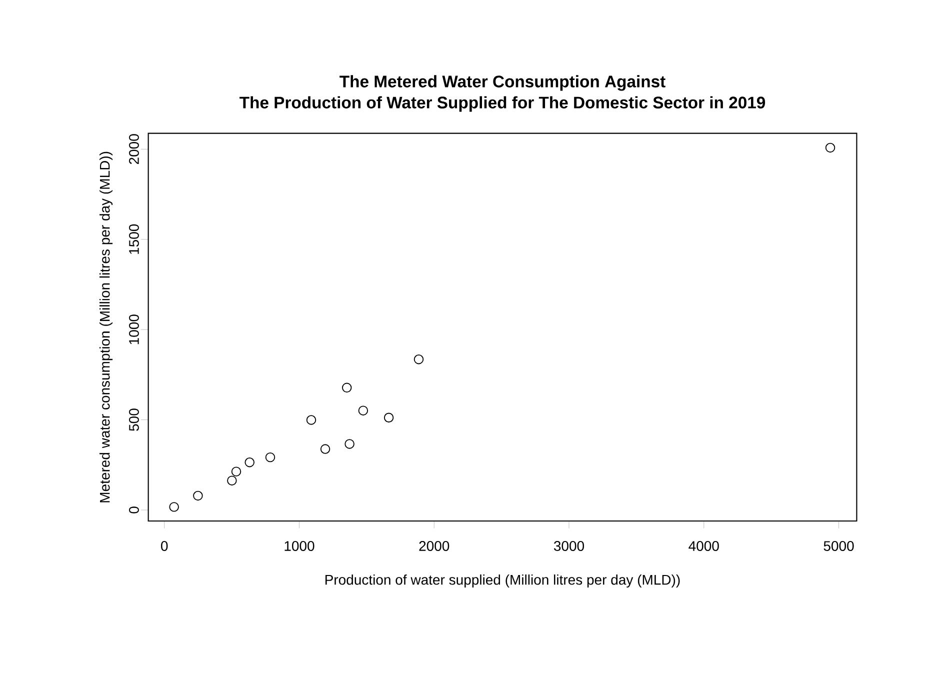 Image resolution: width=934 pixels, height=694 pixels. What do you see at coordinates (106, 327) in the screenshot?
I see `y-axis-title: Metered water consumption (Million litres per day (MLD))` at bounding box center [106, 327].